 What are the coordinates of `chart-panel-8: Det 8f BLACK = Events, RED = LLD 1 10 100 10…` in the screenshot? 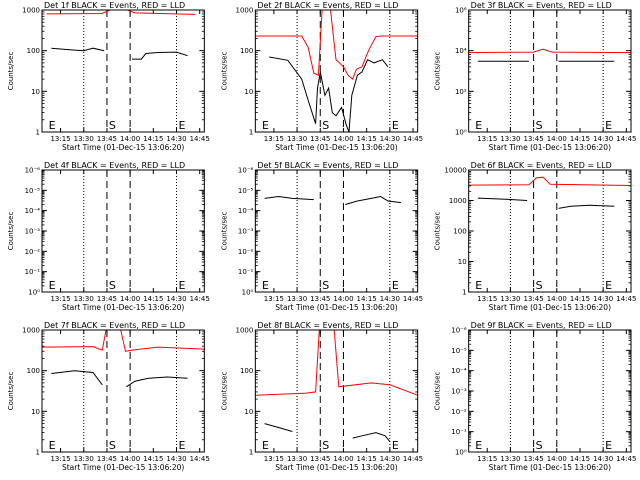 It's located at (321, 396).